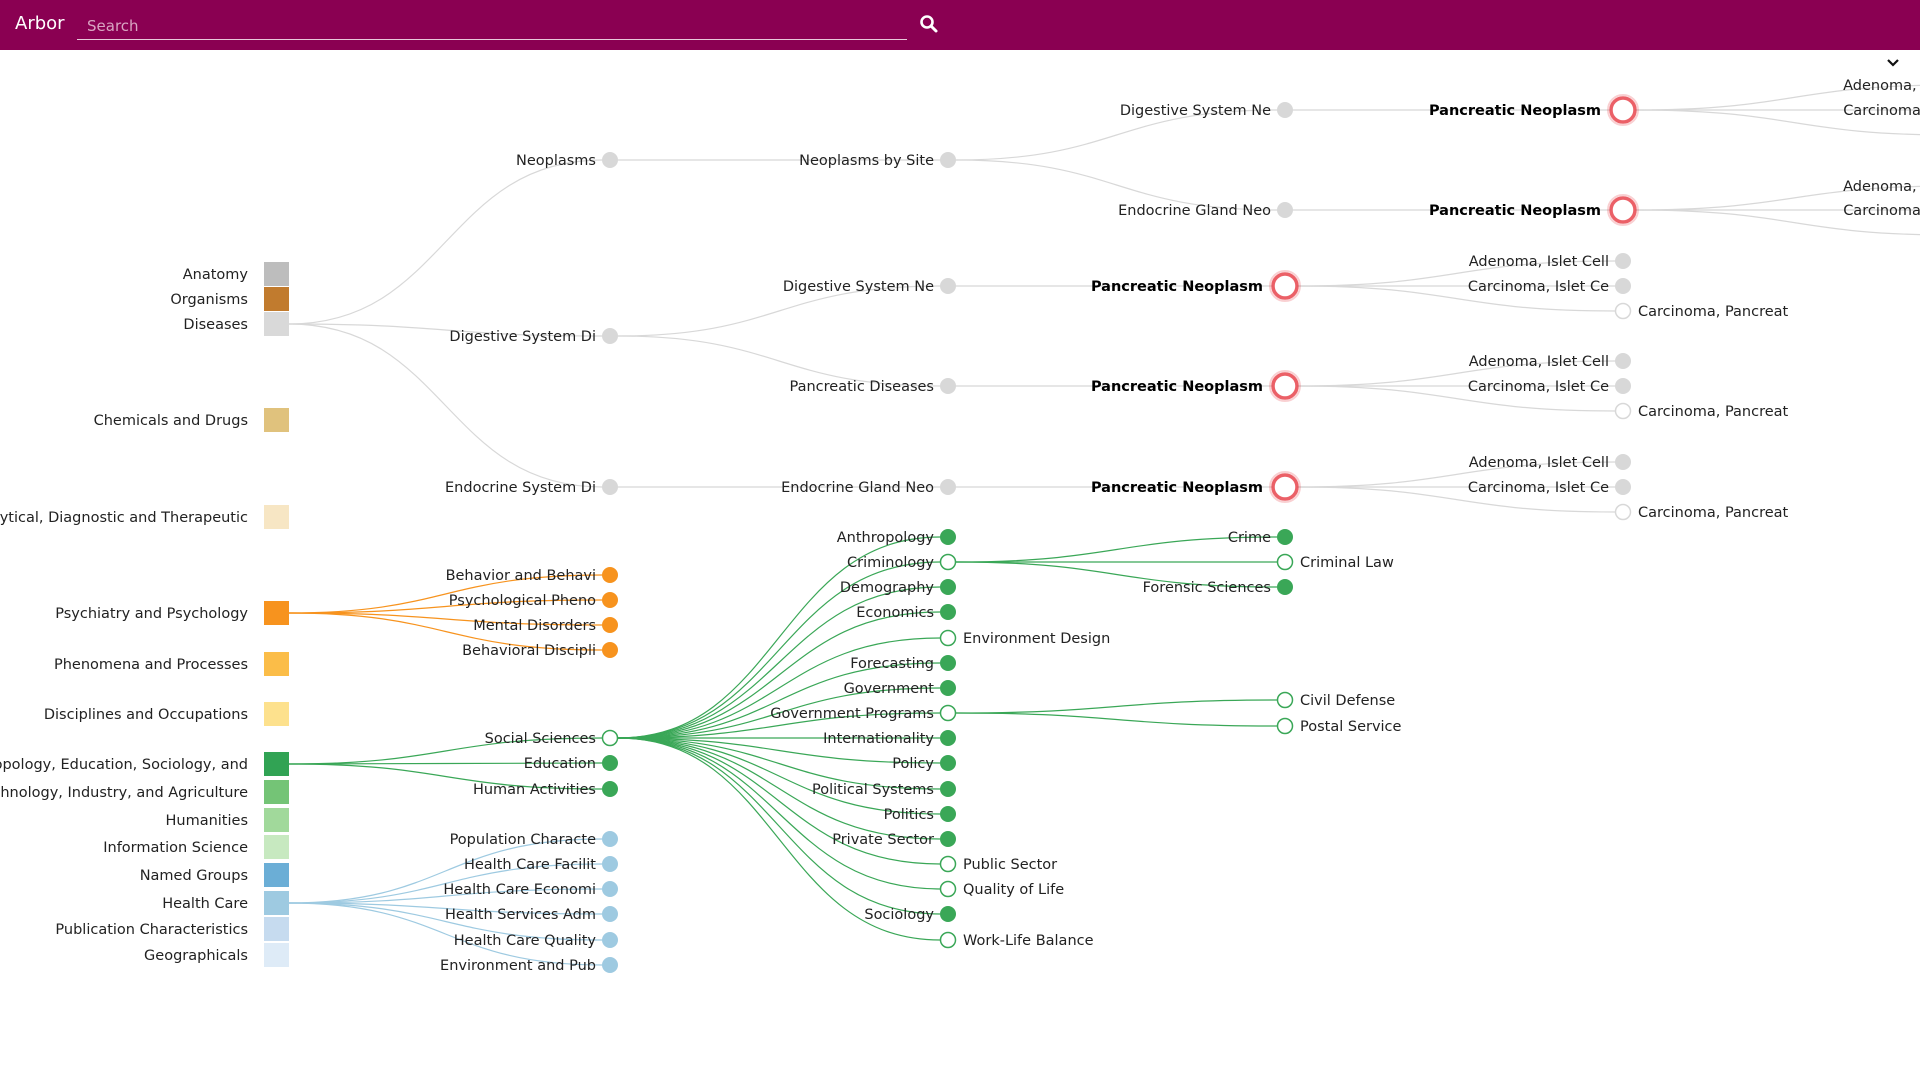  What do you see at coordinates (151, 930) in the screenshot?
I see `category-label: Publication Characteristics` at bounding box center [151, 930].